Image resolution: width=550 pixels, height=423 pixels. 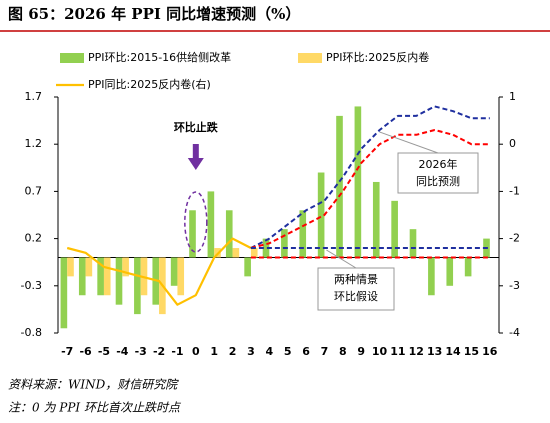 What do you see at coordinates (514, 238) in the screenshot?
I see `y2-tick-label: -2` at bounding box center [514, 238].